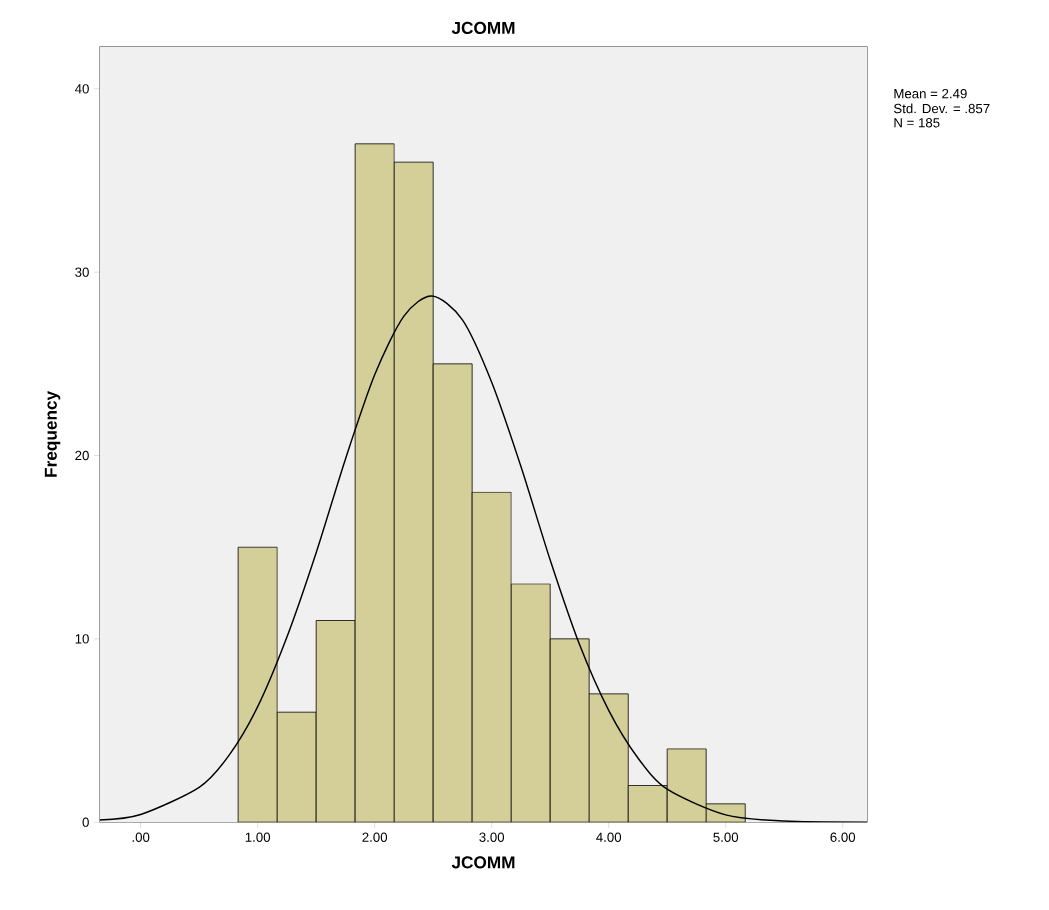 The height and width of the screenshot is (910, 1049). I want to click on y-tick-label: 30, so click(82, 272).